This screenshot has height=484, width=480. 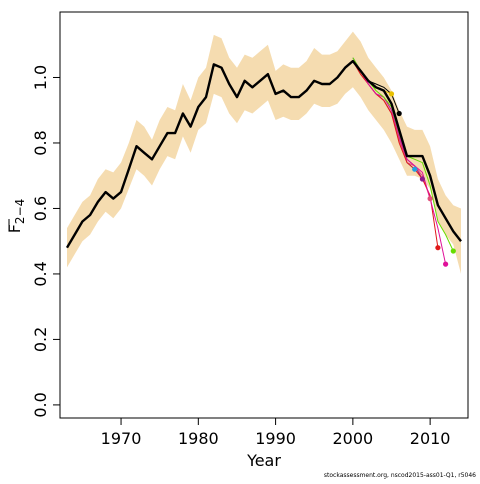 What do you see at coordinates (198, 438) in the screenshot?
I see `x-tick-label: 1980` at bounding box center [198, 438].